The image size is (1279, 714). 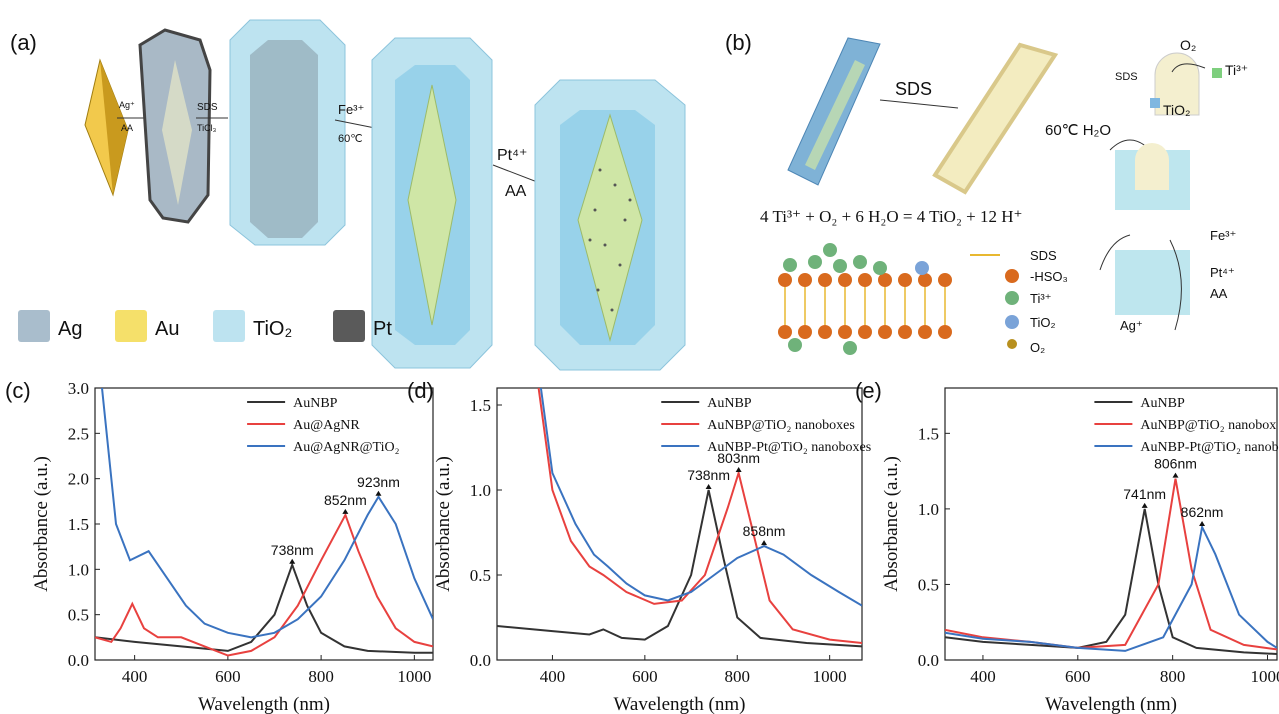 What do you see at coordinates (346, 447) in the screenshot?
I see `legend-label: Au@AgNR@TiO₂` at bounding box center [346, 447].